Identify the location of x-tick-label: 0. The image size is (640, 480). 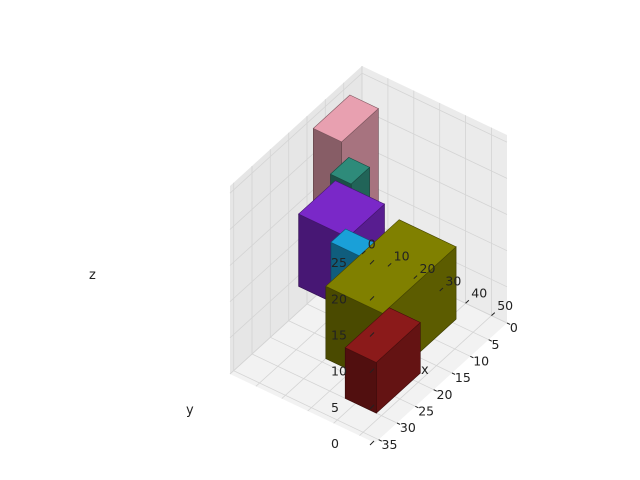
(372, 243).